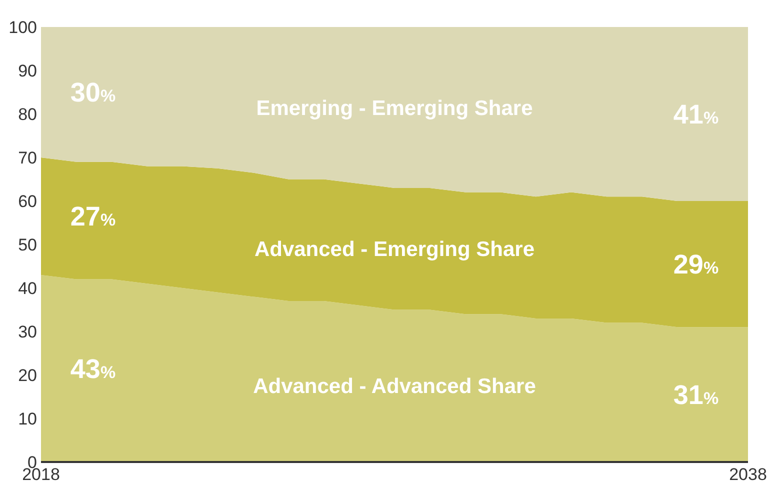 The height and width of the screenshot is (484, 772). Describe the element at coordinates (27, 201) in the screenshot. I see `y-tick-label: 60` at that location.